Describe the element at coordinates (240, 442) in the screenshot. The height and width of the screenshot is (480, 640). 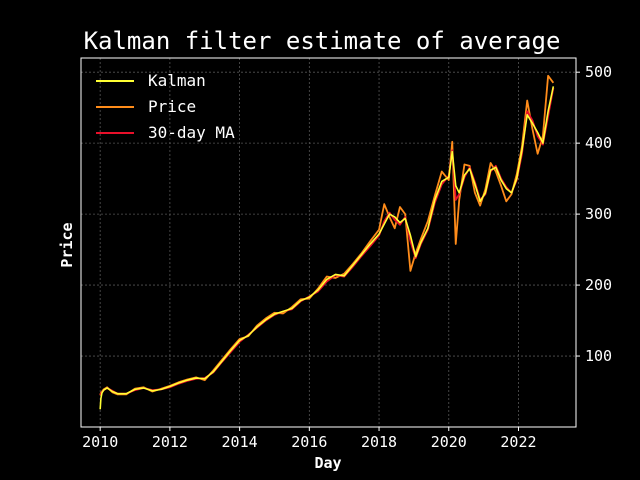
I see `x-tick-label: 2014` at that location.